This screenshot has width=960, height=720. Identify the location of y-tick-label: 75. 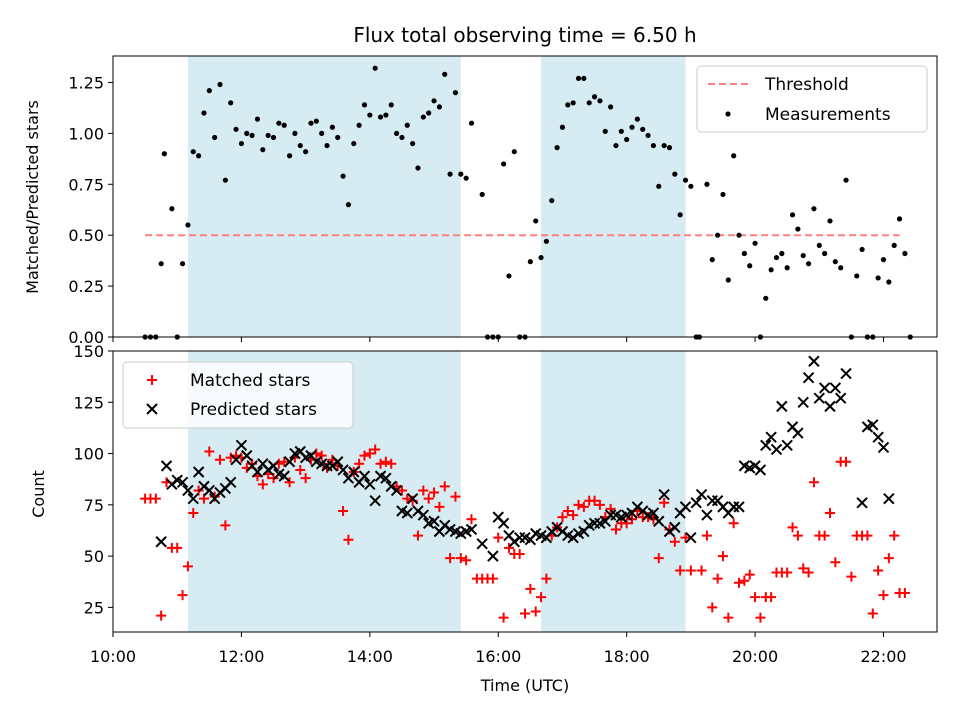
(94, 505).